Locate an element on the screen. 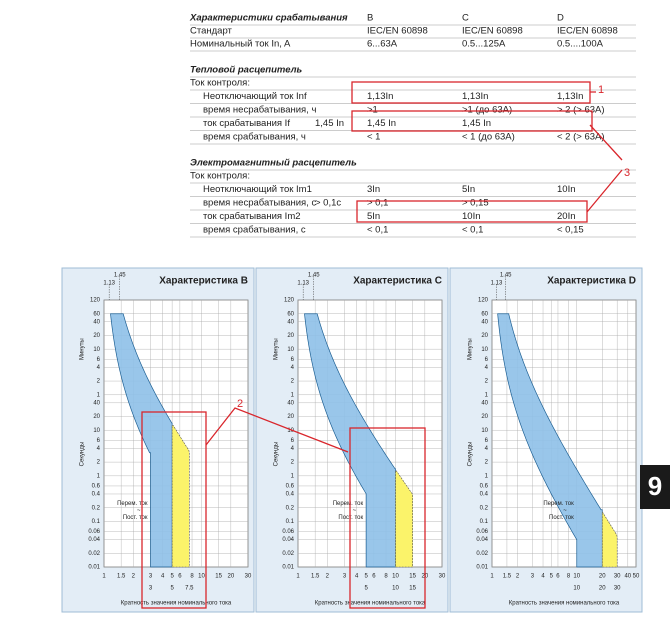 The width and height of the screenshot is (670, 619). cell: 10In is located at coordinates (566, 189).